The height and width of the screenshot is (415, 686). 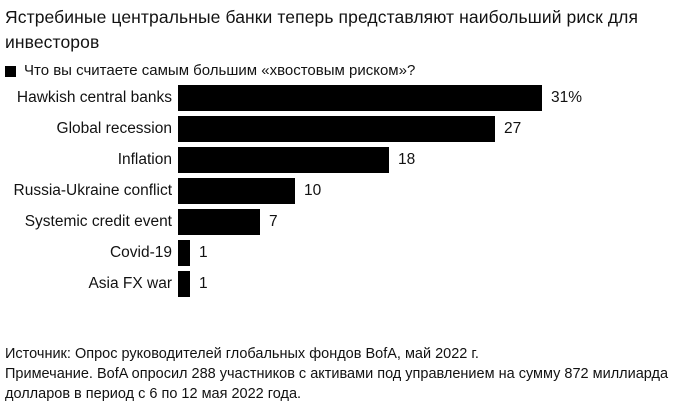 What do you see at coordinates (513, 128) in the screenshot?
I see `value-label: 27` at bounding box center [513, 128].